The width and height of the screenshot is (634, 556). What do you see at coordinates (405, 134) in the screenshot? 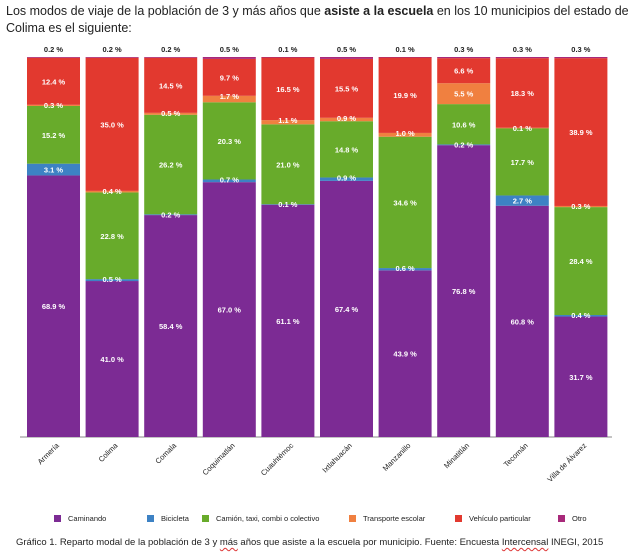
I see `bar-transporte-escolar-manzanillo` at bounding box center [405, 134].